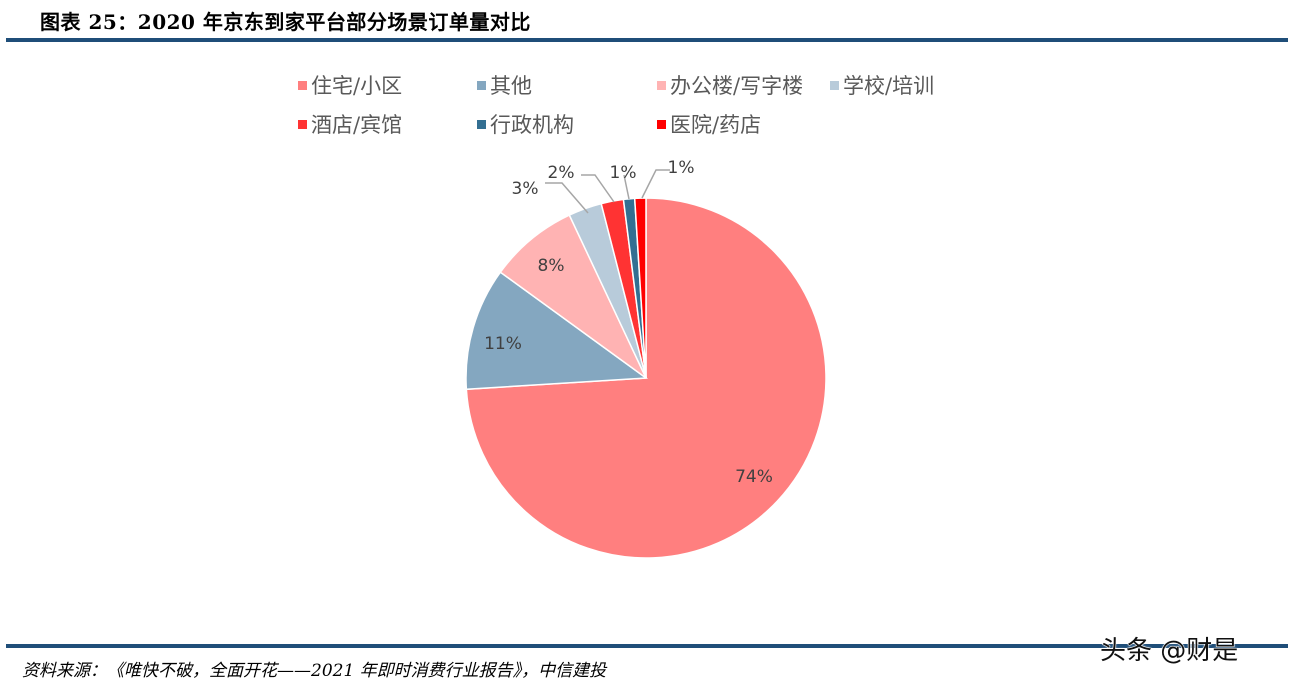 Image resolution: width=1294 pixels, height=682 pixels. What do you see at coordinates (357, 125) in the screenshot?
I see `legend-label: 酒店/宾馆` at bounding box center [357, 125].